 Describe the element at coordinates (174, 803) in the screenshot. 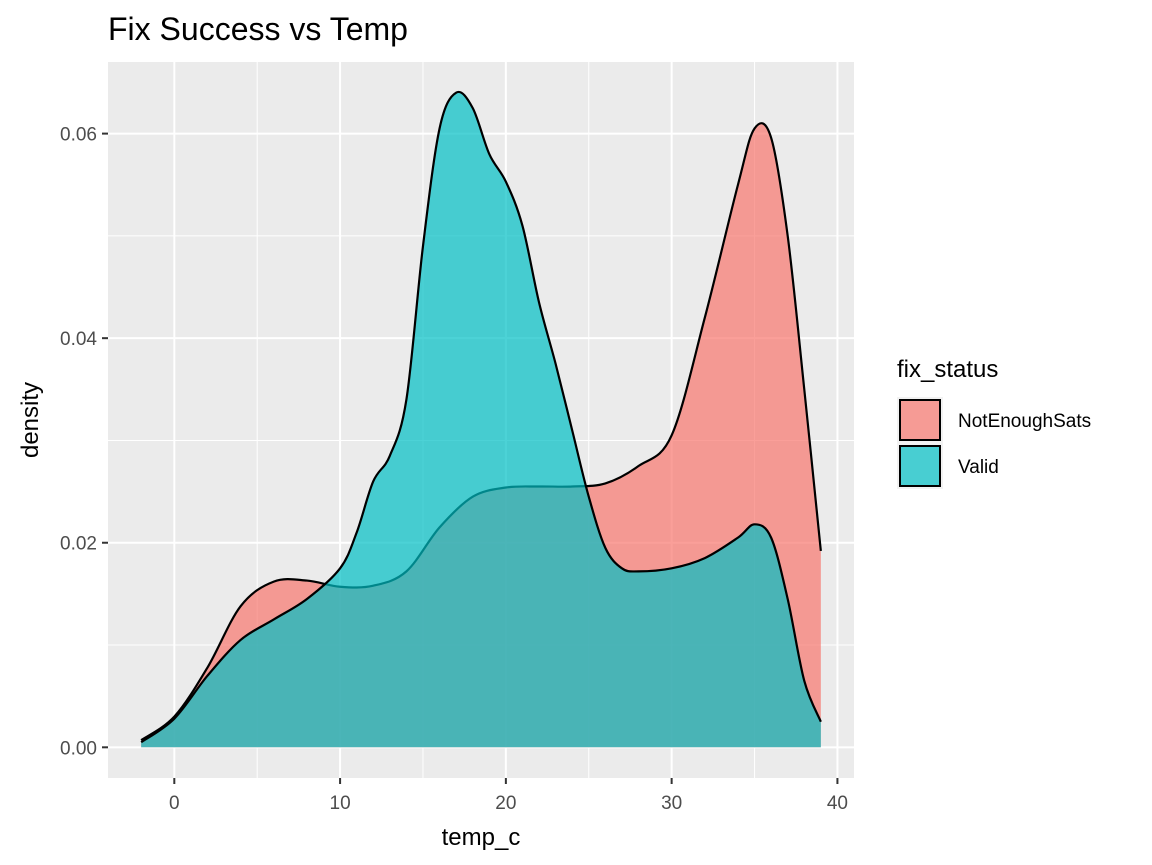

I see `x-tick-label: 0` at that location.